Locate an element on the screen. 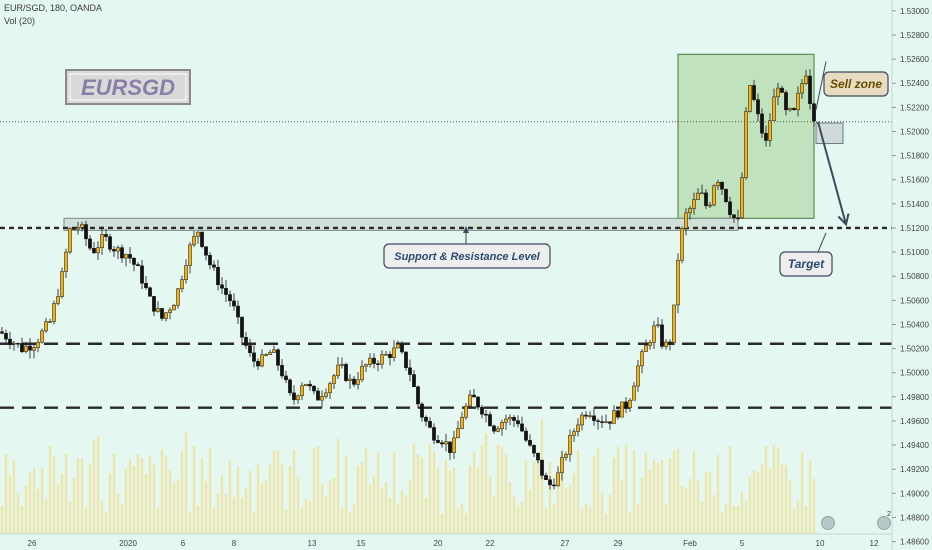 The height and width of the screenshot is (550, 932). price-tick-label: 1.52400 is located at coordinates (914, 83).